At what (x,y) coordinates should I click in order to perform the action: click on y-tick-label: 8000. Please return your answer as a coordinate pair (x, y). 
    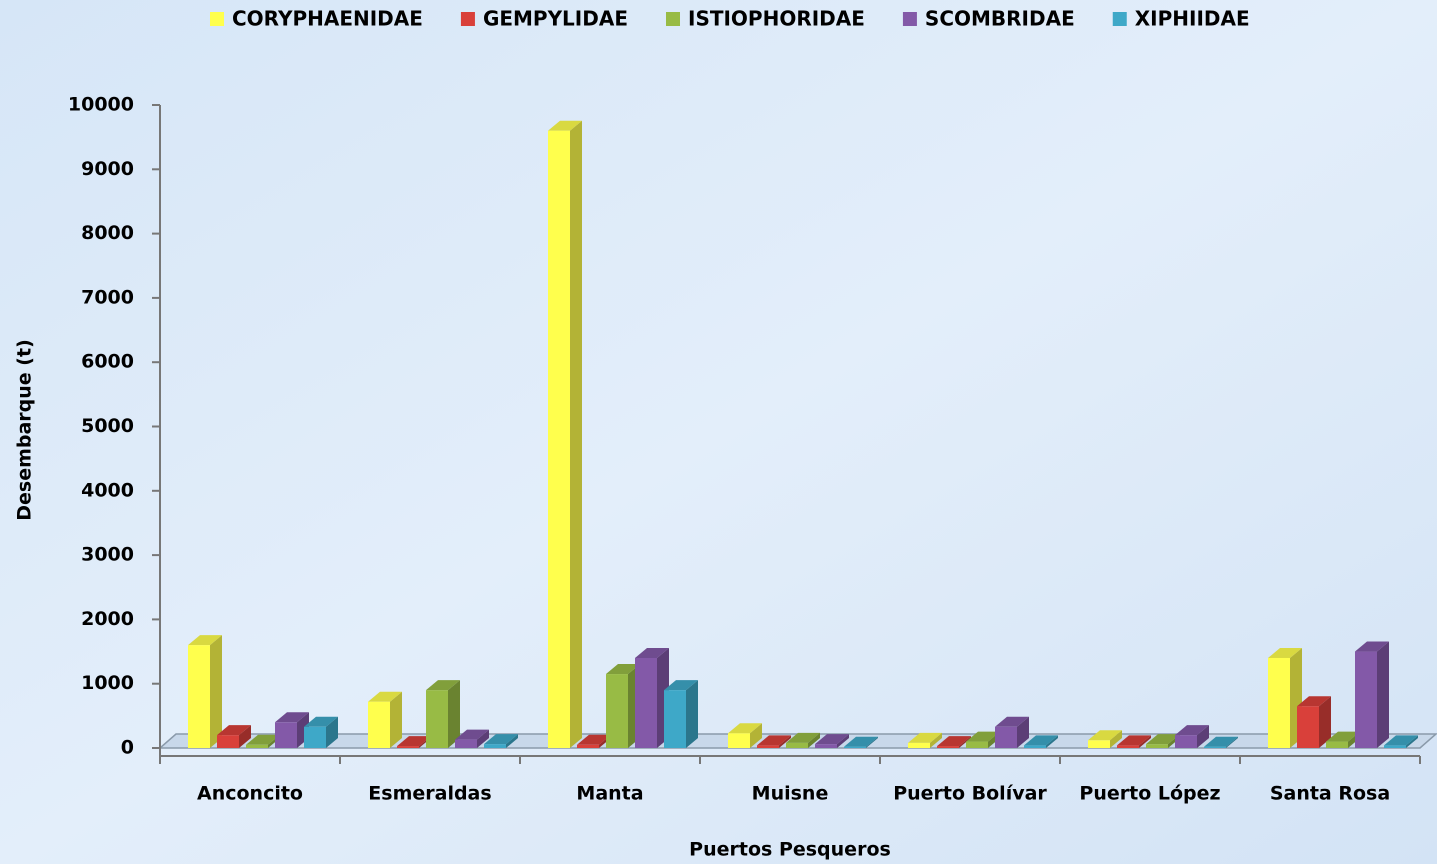
    Looking at the image, I should click on (107, 233).